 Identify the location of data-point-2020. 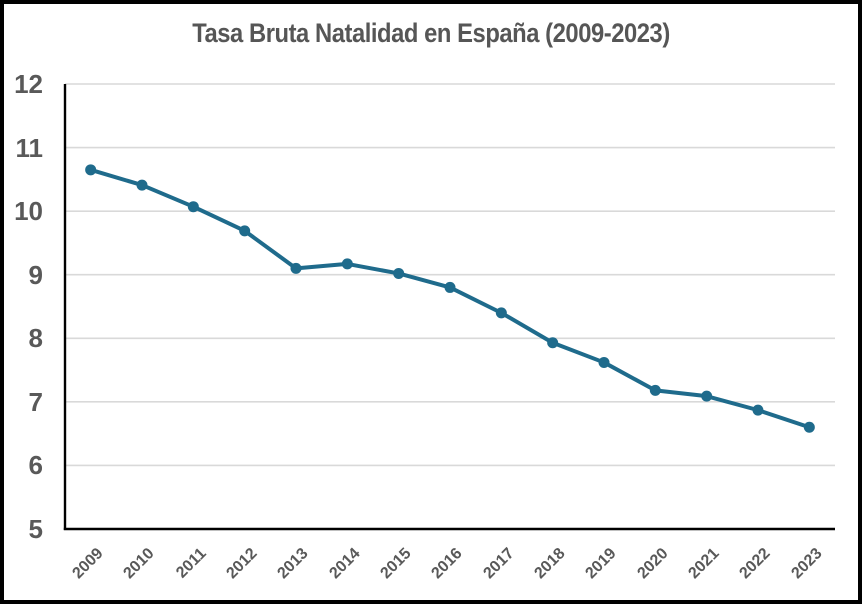
(655, 390).